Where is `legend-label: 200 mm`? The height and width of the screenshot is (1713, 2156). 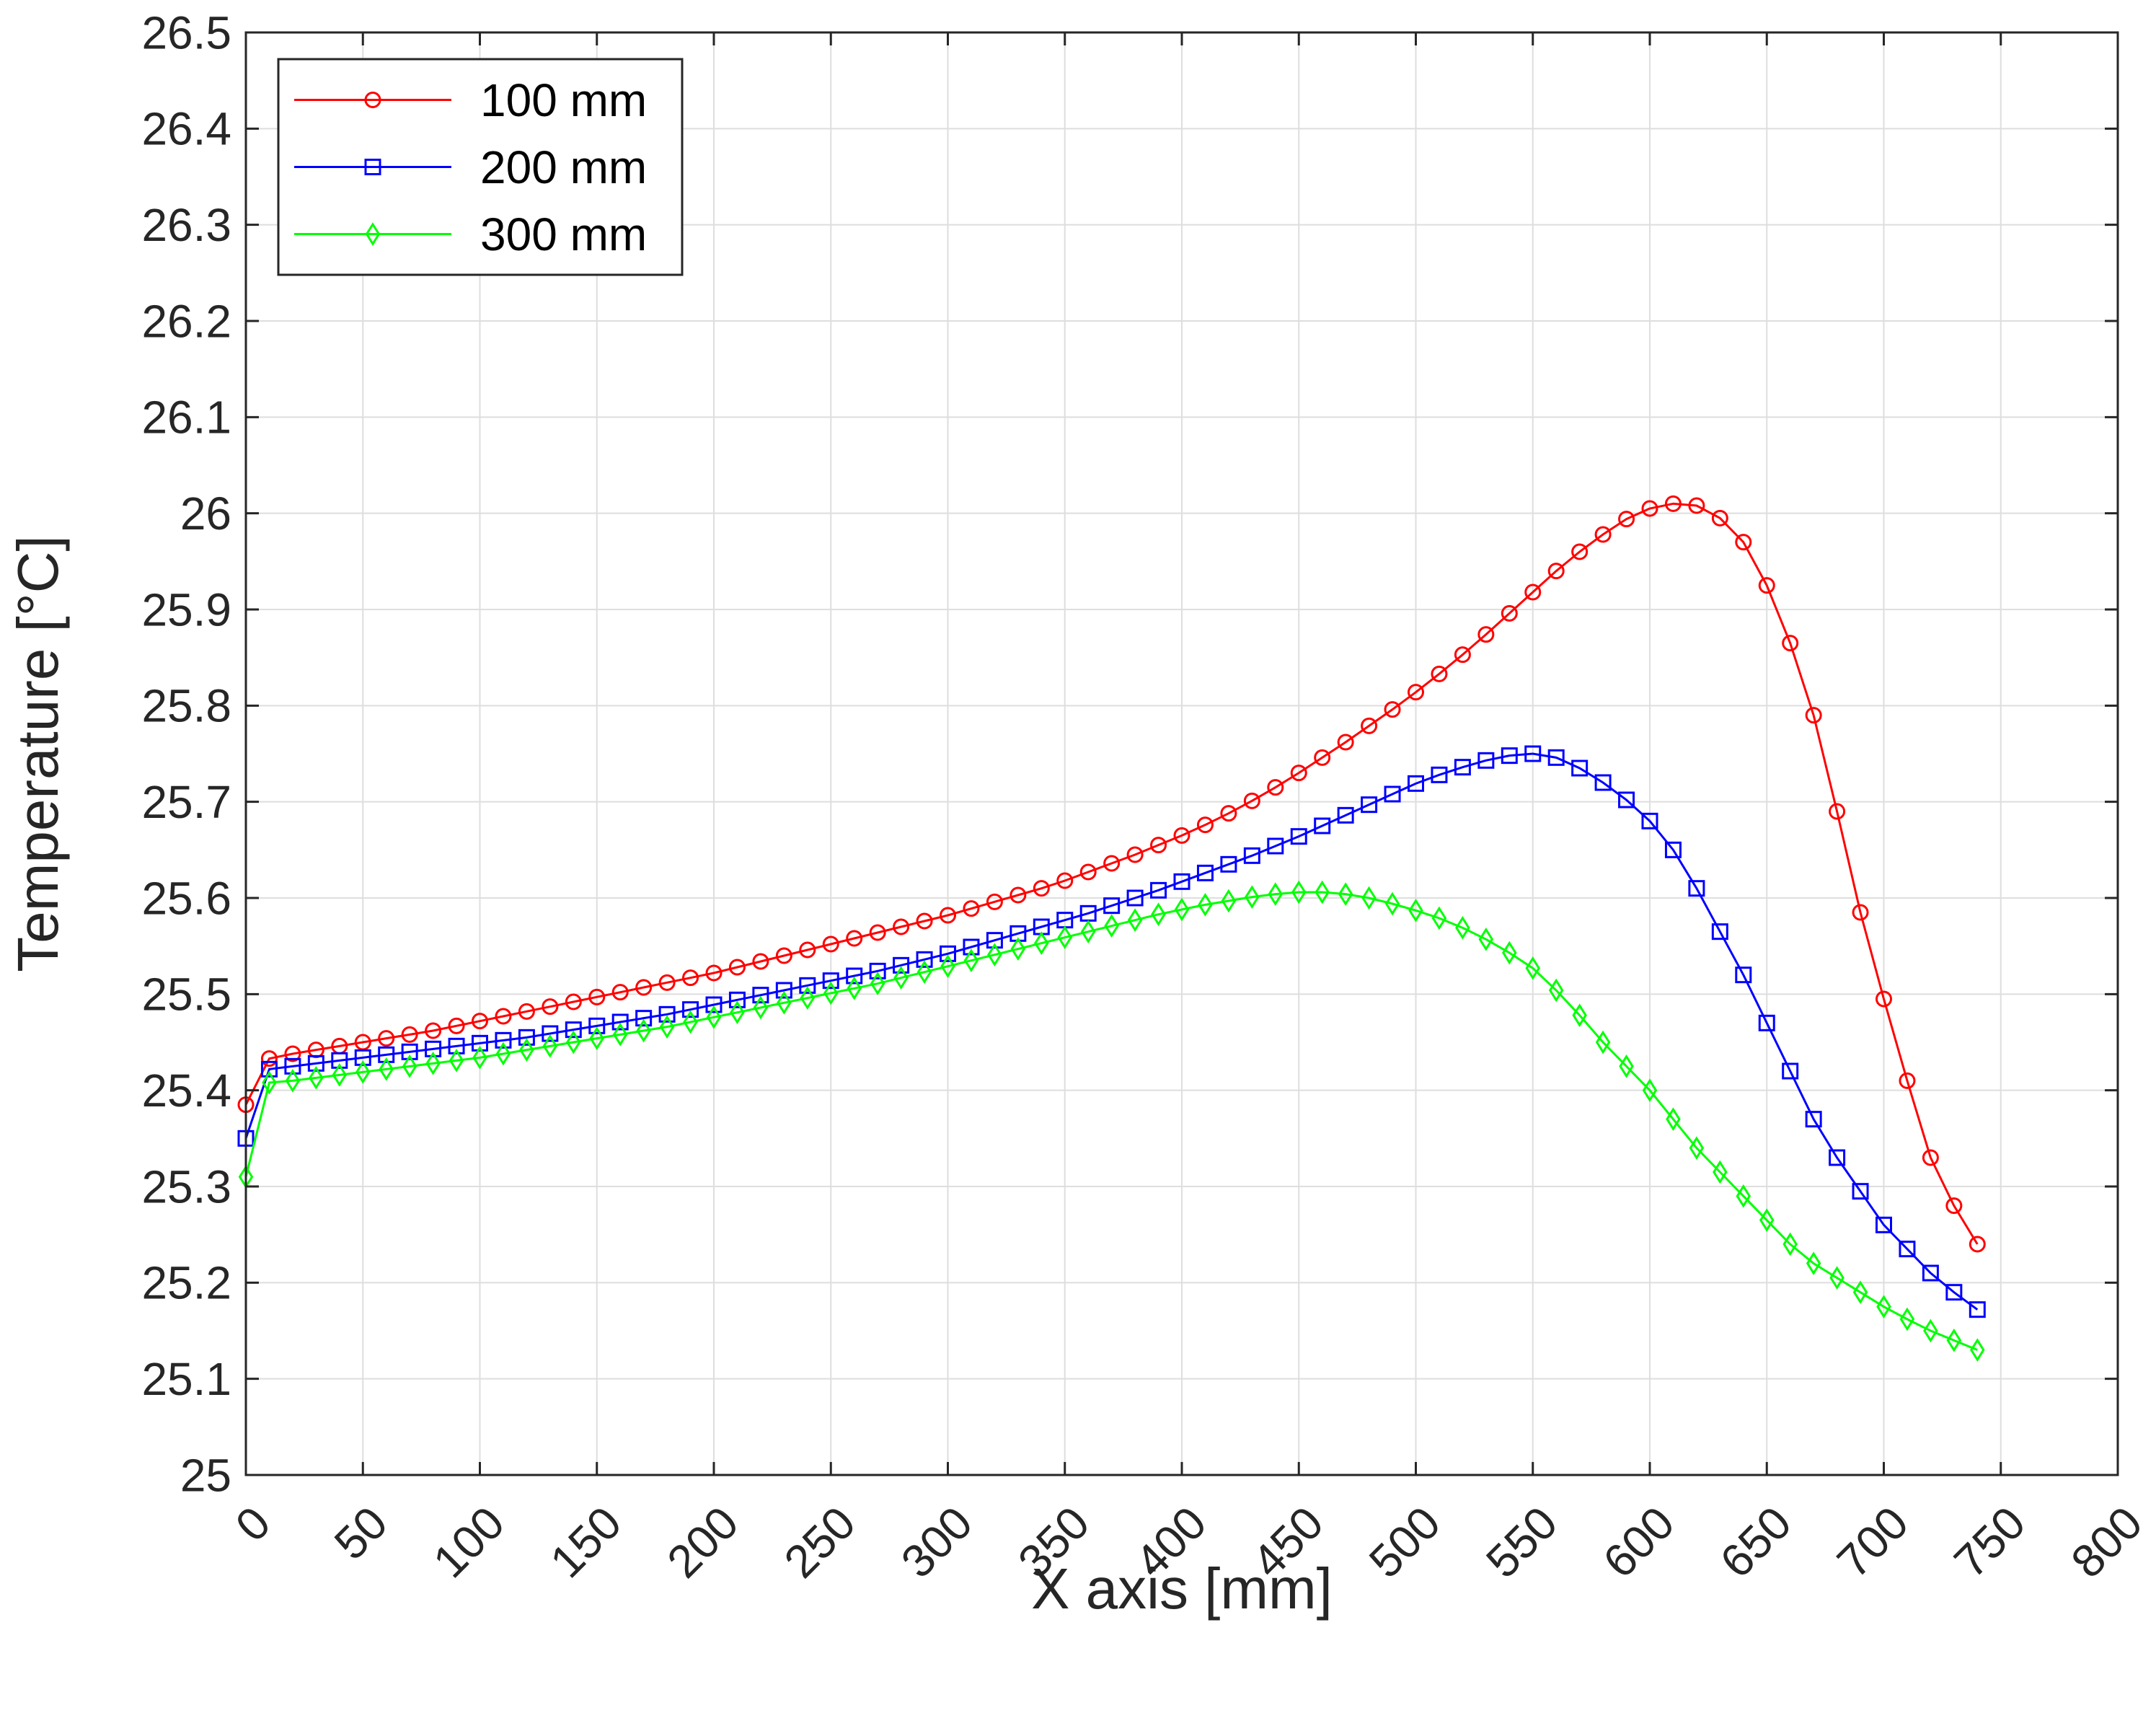
legend-label: 200 mm is located at coordinates (563, 167).